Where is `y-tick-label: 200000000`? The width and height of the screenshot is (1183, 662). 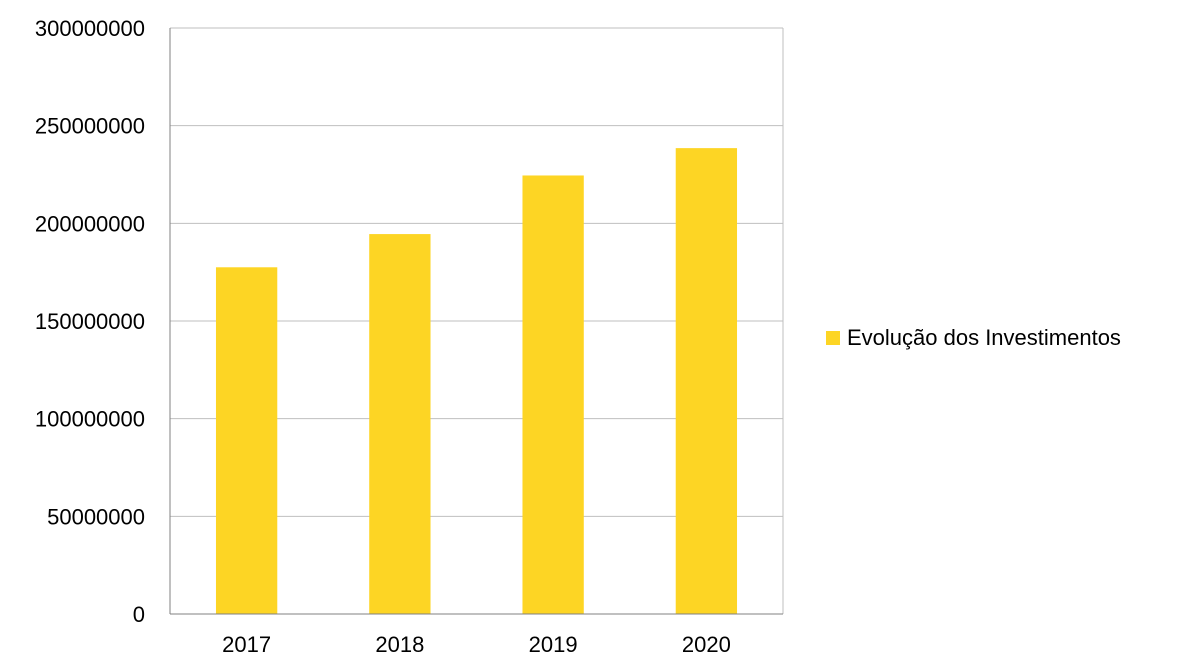 y-tick-label: 200000000 is located at coordinates (90, 223).